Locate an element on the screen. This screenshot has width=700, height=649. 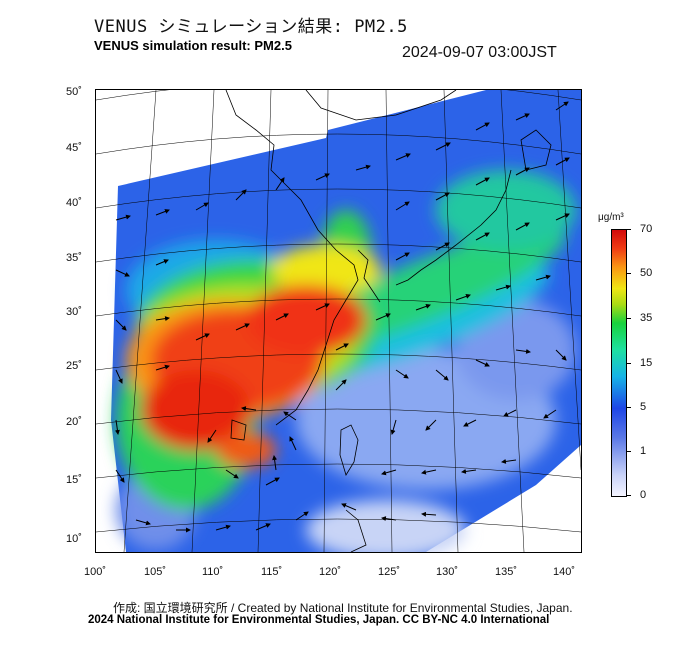
lat-label-45: 45˚ is located at coordinates (74, 148).